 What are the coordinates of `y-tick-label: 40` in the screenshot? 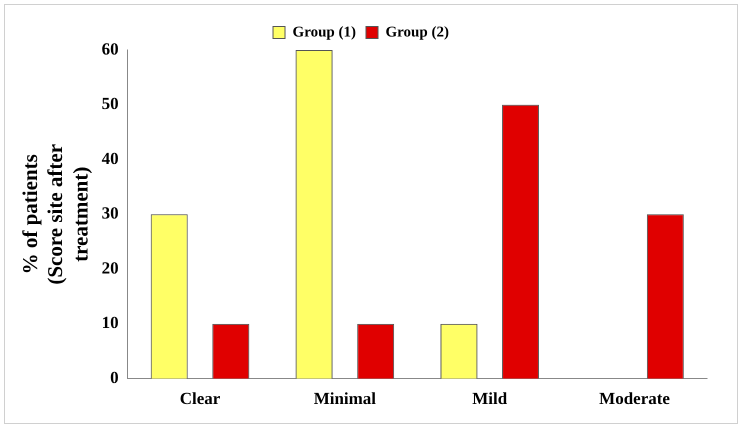 It's located at (110, 158).